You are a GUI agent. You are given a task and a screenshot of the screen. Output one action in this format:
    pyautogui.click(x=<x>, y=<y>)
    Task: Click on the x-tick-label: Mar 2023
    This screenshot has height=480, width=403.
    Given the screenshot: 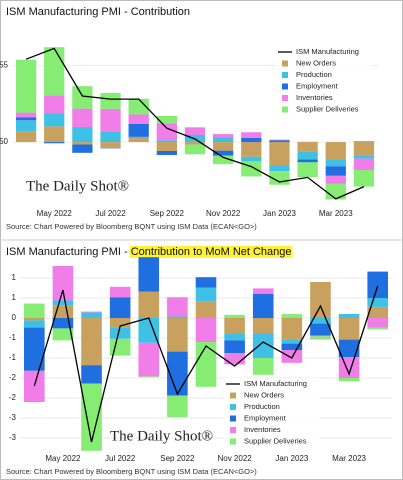 What is the action you would take?
    pyautogui.click(x=349, y=458)
    